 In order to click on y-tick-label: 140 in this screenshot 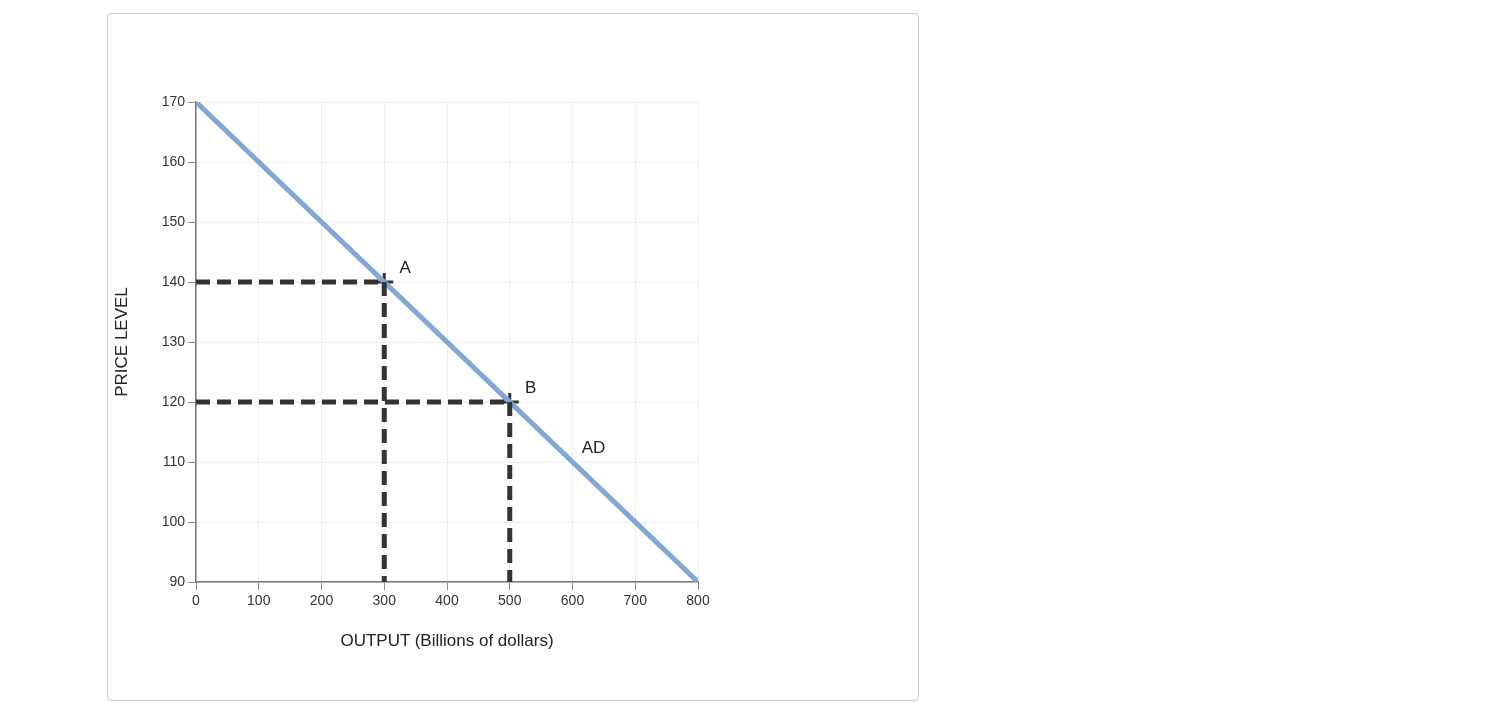, I will do `click(173, 280)`.